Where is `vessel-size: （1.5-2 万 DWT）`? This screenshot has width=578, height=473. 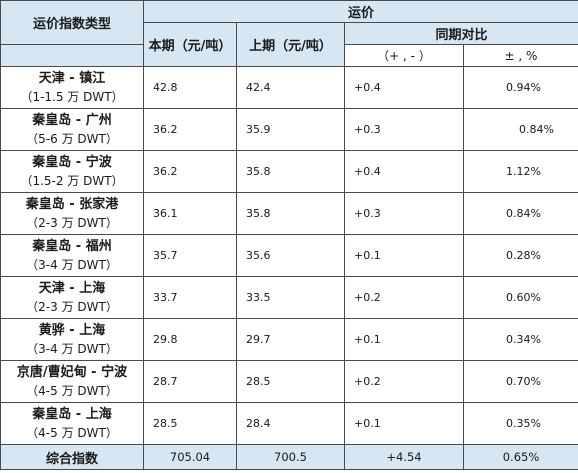 vessel-size: （1.5-2 万 DWT） is located at coordinates (72, 180).